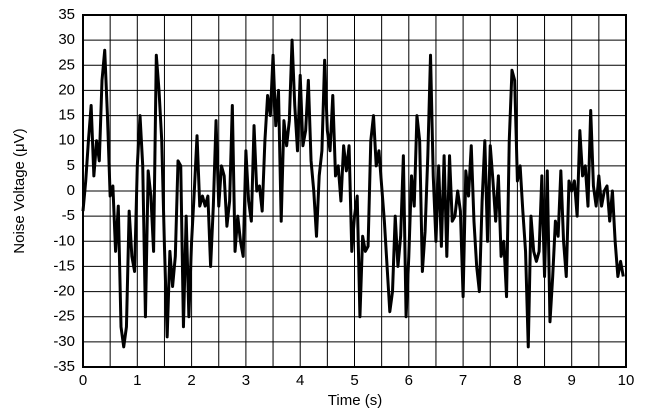 Image resolution: width=645 pixels, height=414 pixels. I want to click on y-tick-label: -15, so click(64, 265).